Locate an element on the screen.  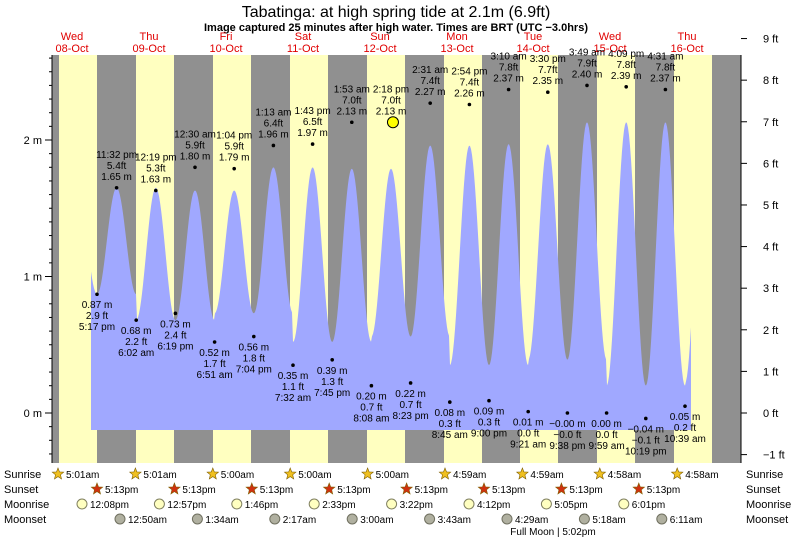
tide-time-label: 2:18 pm is located at coordinates (391, 89).